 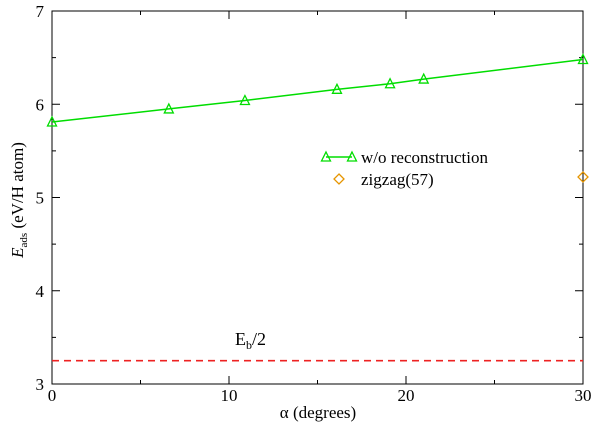 I want to click on x-tick-label: 20, so click(x=406, y=395).